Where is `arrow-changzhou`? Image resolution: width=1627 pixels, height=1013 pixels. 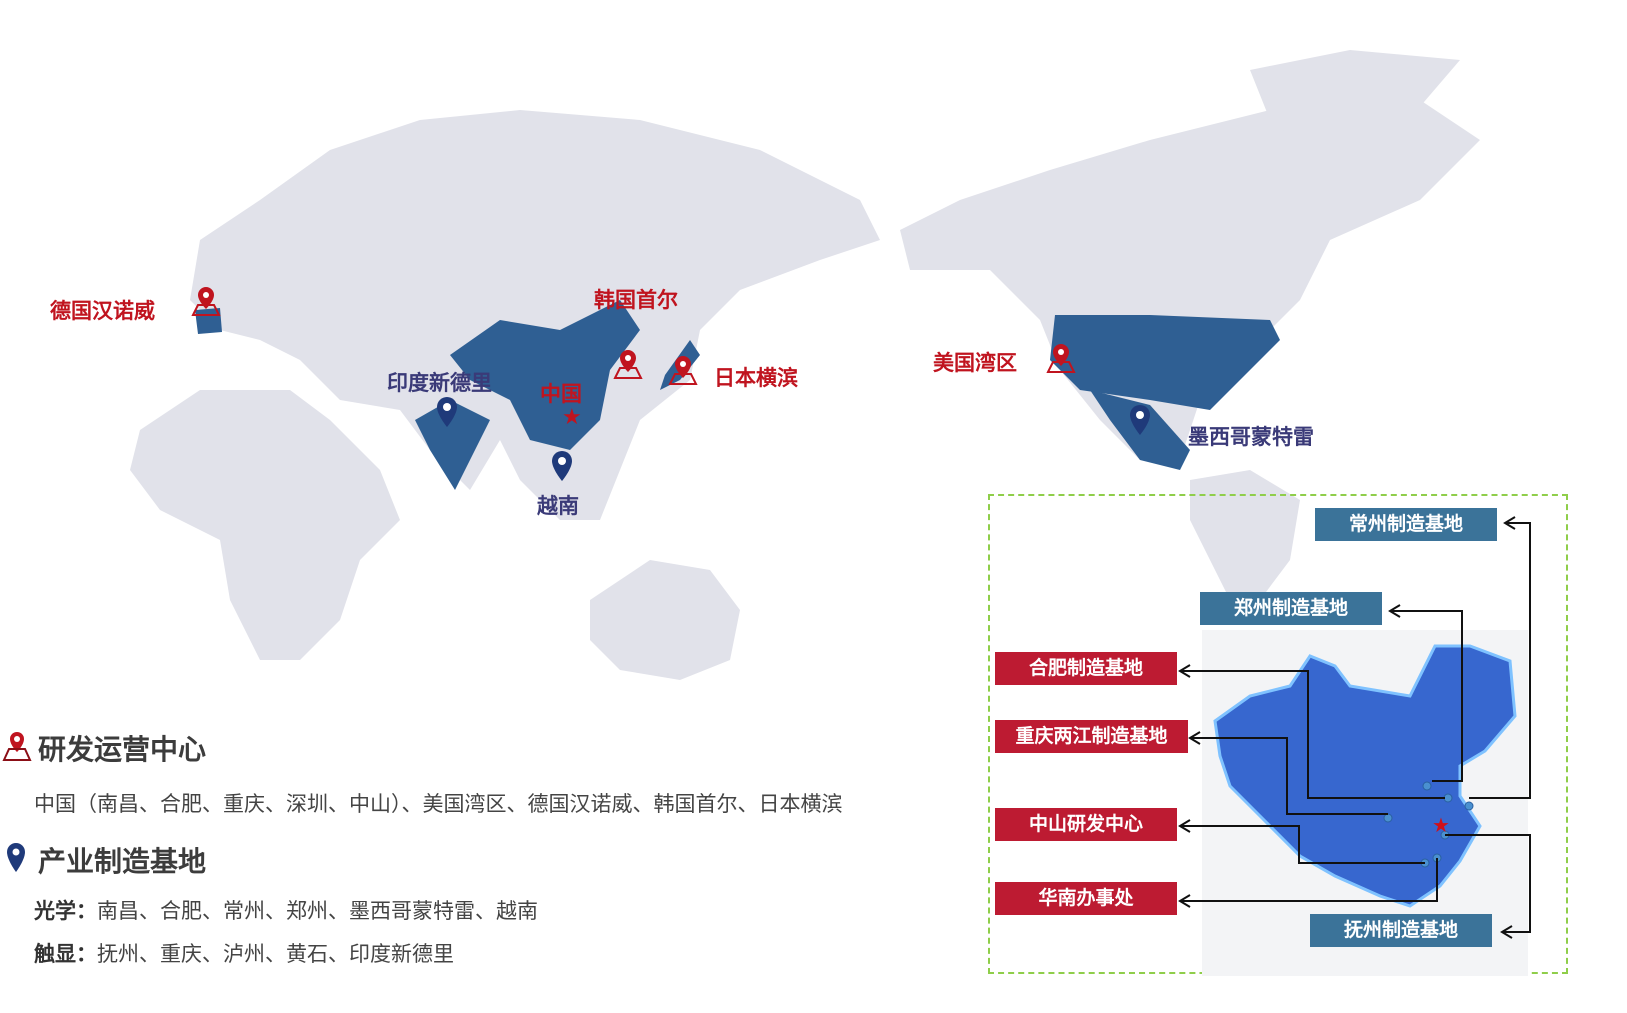 arrow-changzhou is located at coordinates (1500, 657).